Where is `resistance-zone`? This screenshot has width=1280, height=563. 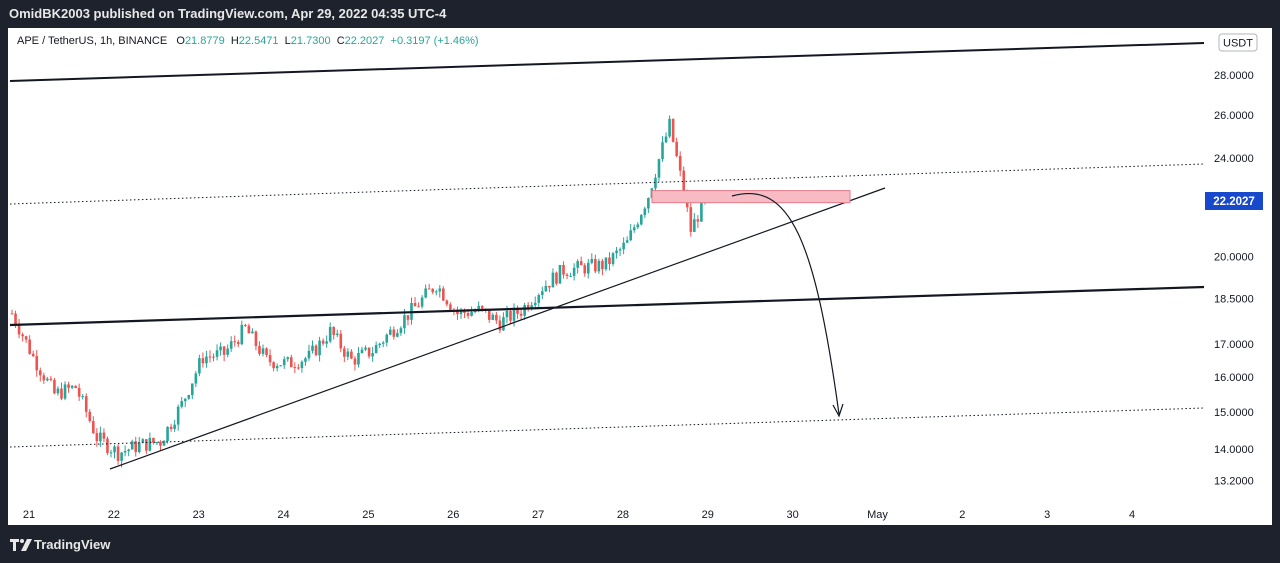 resistance-zone is located at coordinates (751, 197).